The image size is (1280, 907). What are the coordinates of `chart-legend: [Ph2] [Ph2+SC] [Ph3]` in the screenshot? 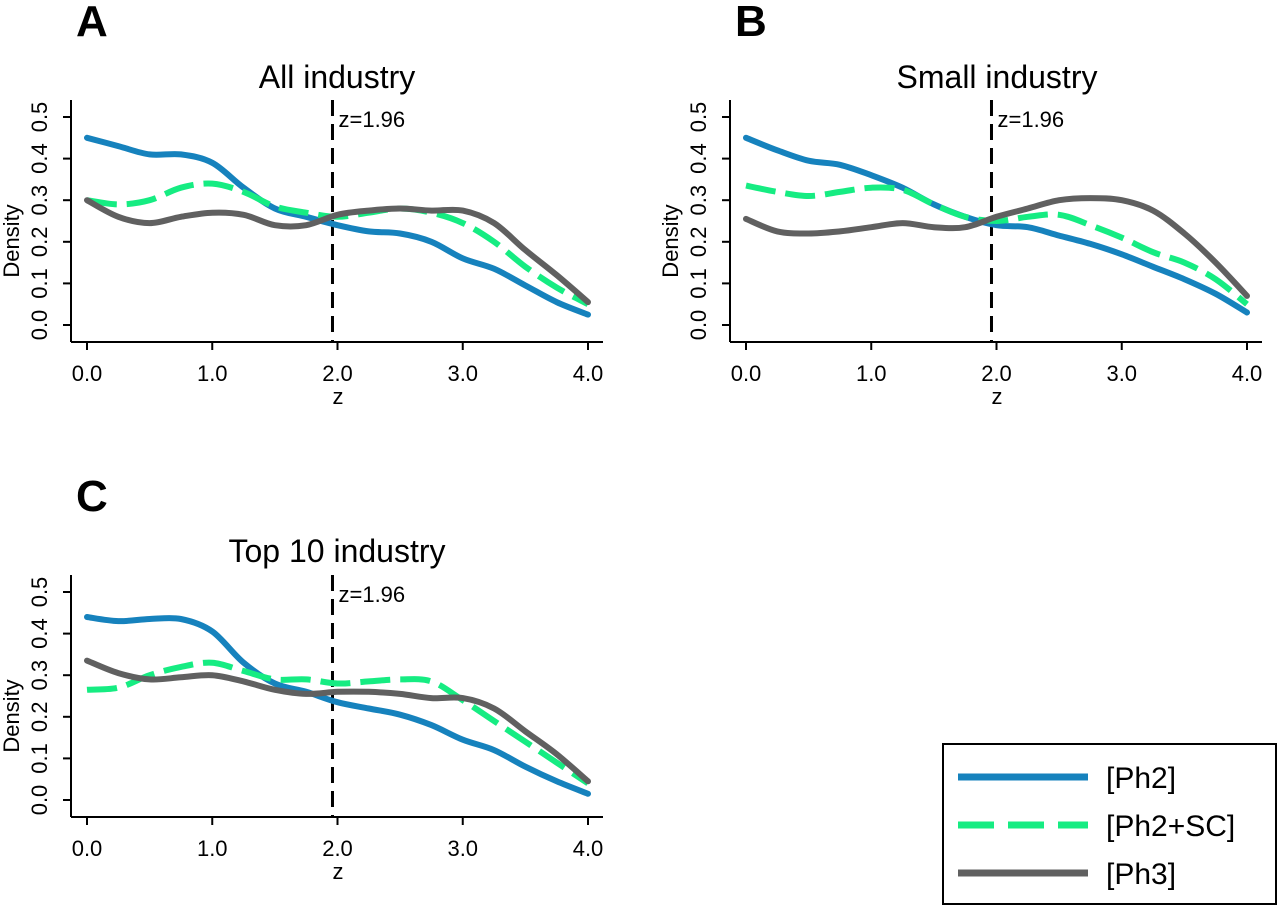 It's located at (1109, 824).